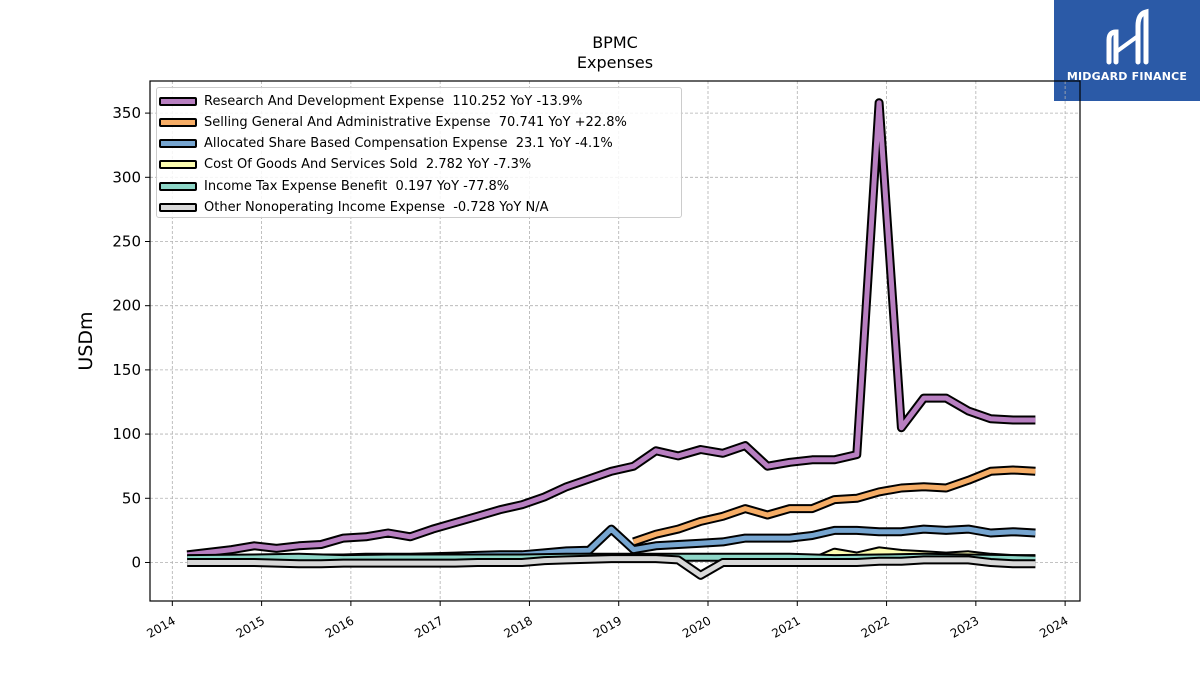 This screenshot has height=675, width=1200. What do you see at coordinates (517, 626) in the screenshot?
I see `x-tick-label: 2018` at bounding box center [517, 626].